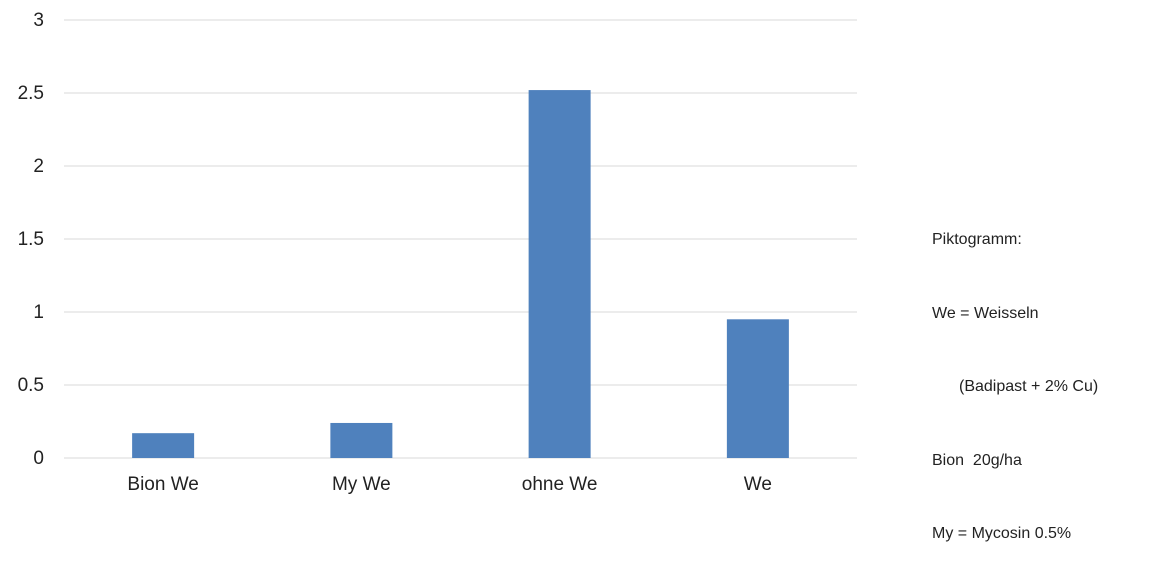  I want to click on bar-my-we, so click(361, 440).